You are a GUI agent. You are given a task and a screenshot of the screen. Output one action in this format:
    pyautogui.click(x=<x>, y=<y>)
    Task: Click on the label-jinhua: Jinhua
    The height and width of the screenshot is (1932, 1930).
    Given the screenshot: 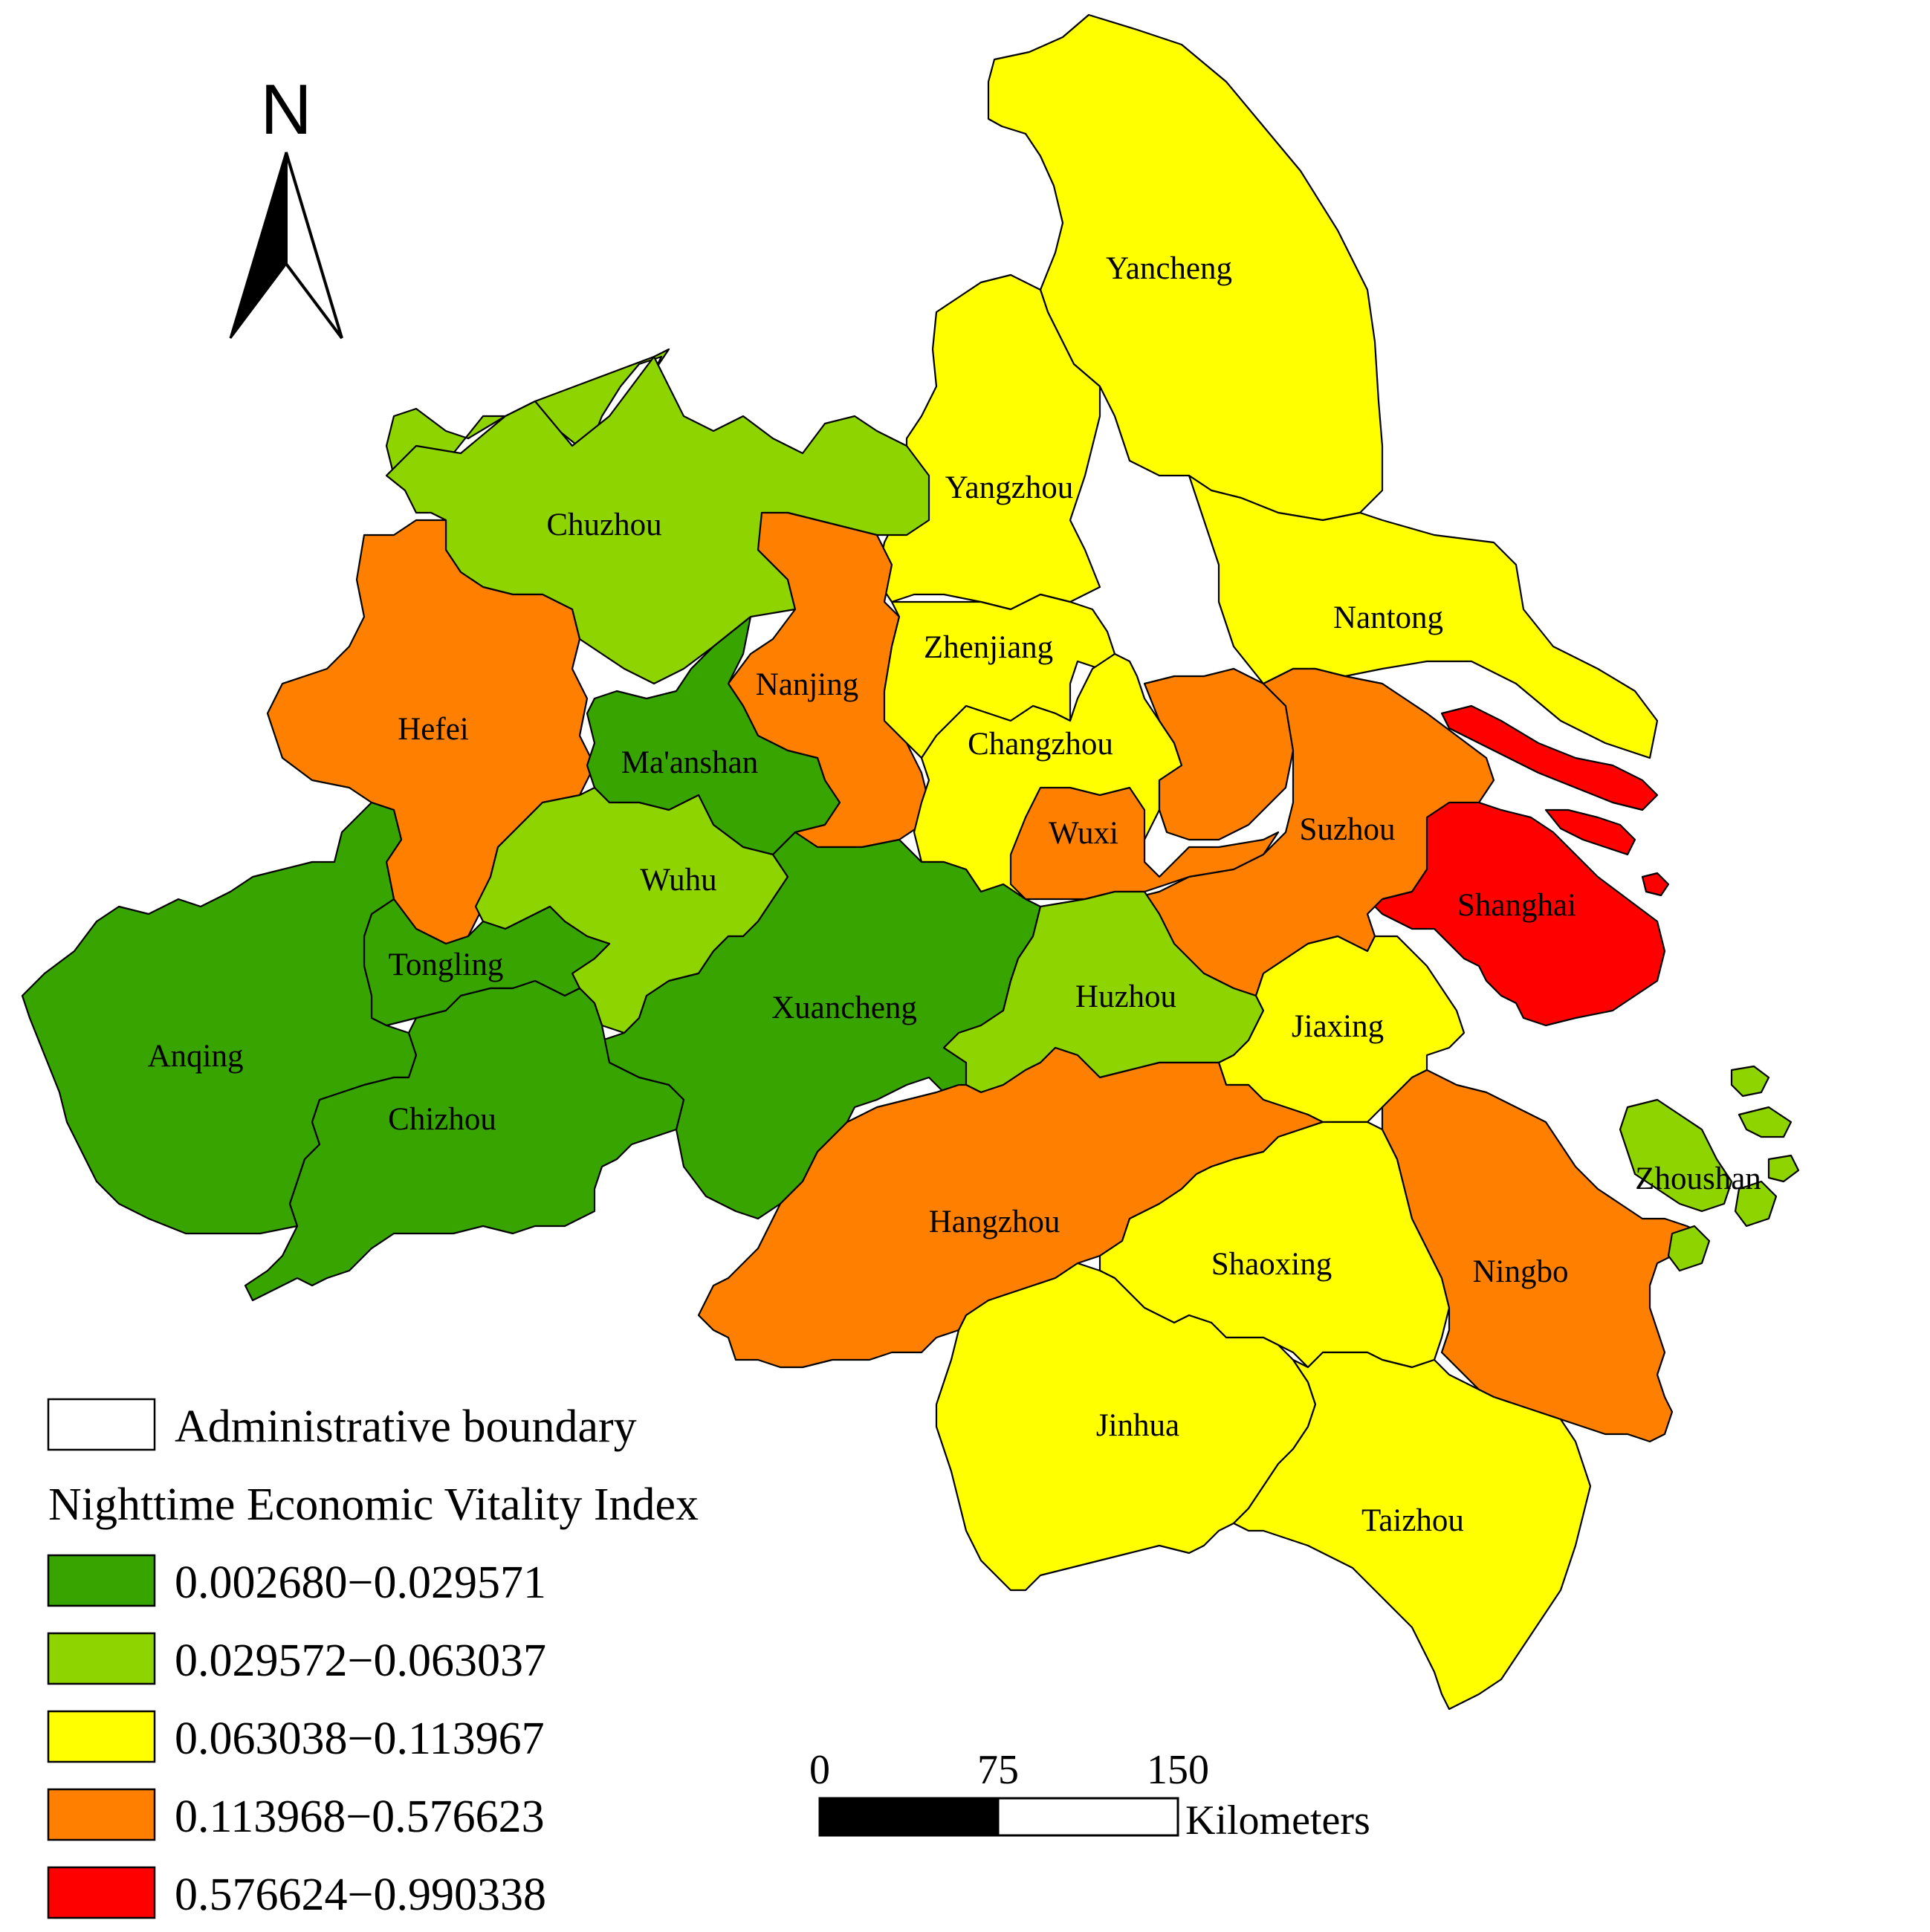 What is the action you would take?
    pyautogui.click(x=1137, y=1425)
    